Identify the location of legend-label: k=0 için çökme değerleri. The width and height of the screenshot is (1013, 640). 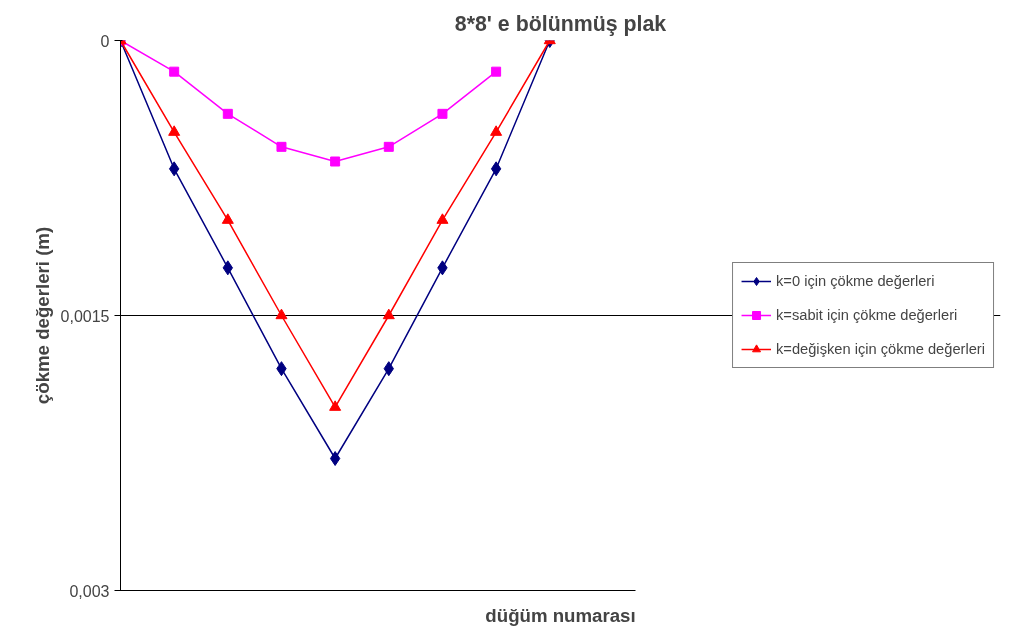
(855, 281).